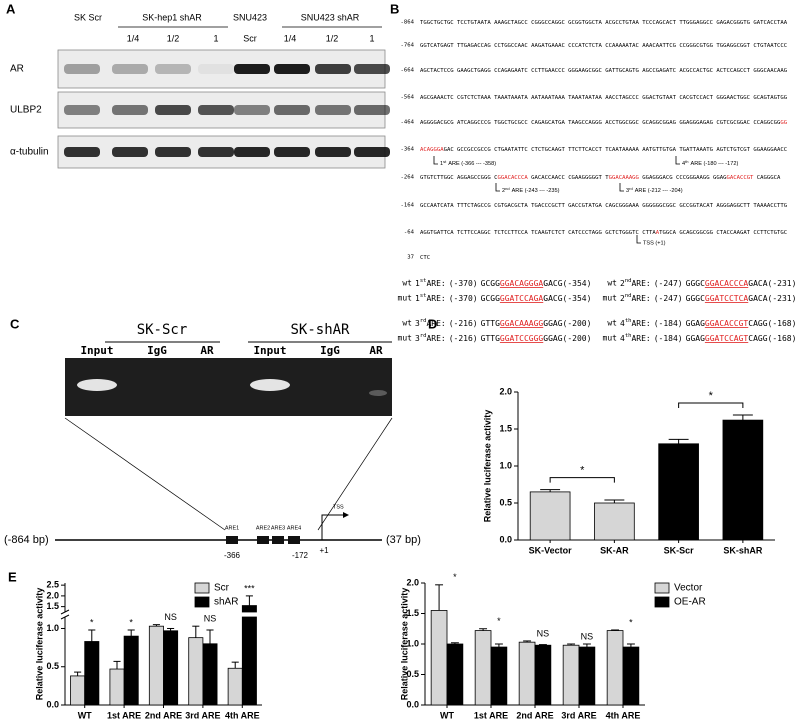  I want to click on seq-position: -864, so click(408, 23).